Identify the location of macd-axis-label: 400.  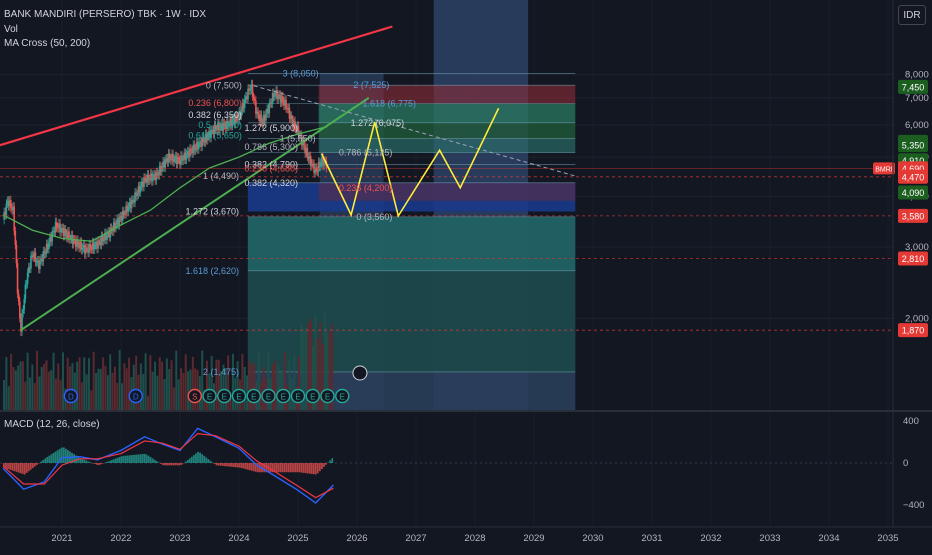
(911, 421).